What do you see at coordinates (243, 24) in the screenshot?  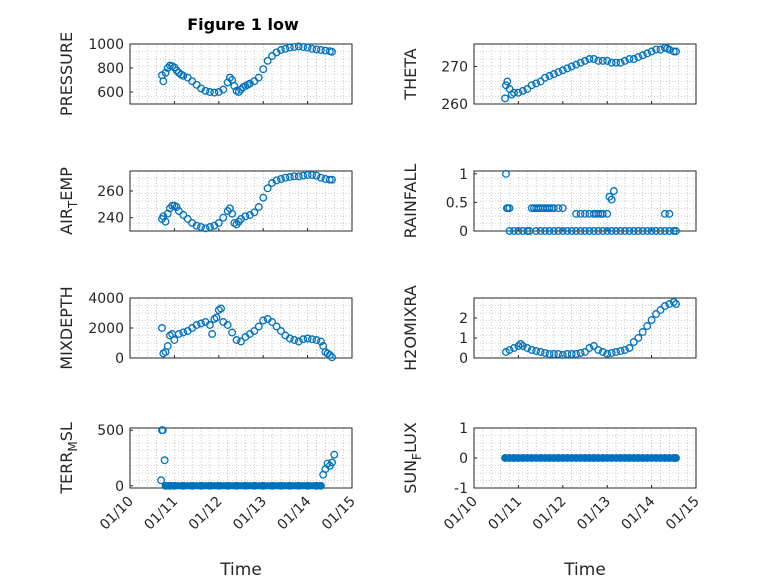 I see `figure-title: Figure 1 low` at bounding box center [243, 24].